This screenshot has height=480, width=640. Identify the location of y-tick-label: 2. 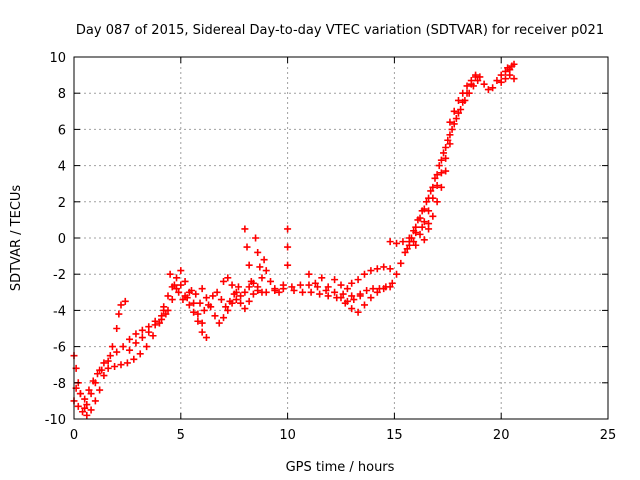
(62, 203).